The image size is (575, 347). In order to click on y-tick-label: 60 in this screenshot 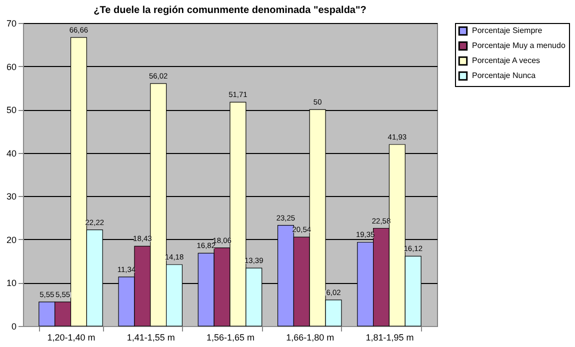, I will do `click(11, 67)`.